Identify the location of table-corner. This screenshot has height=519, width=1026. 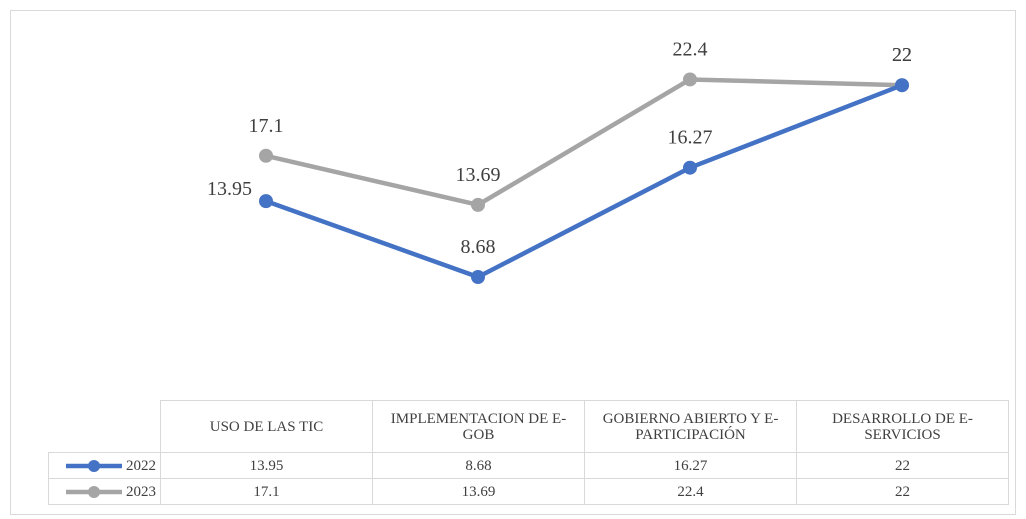
(104, 426).